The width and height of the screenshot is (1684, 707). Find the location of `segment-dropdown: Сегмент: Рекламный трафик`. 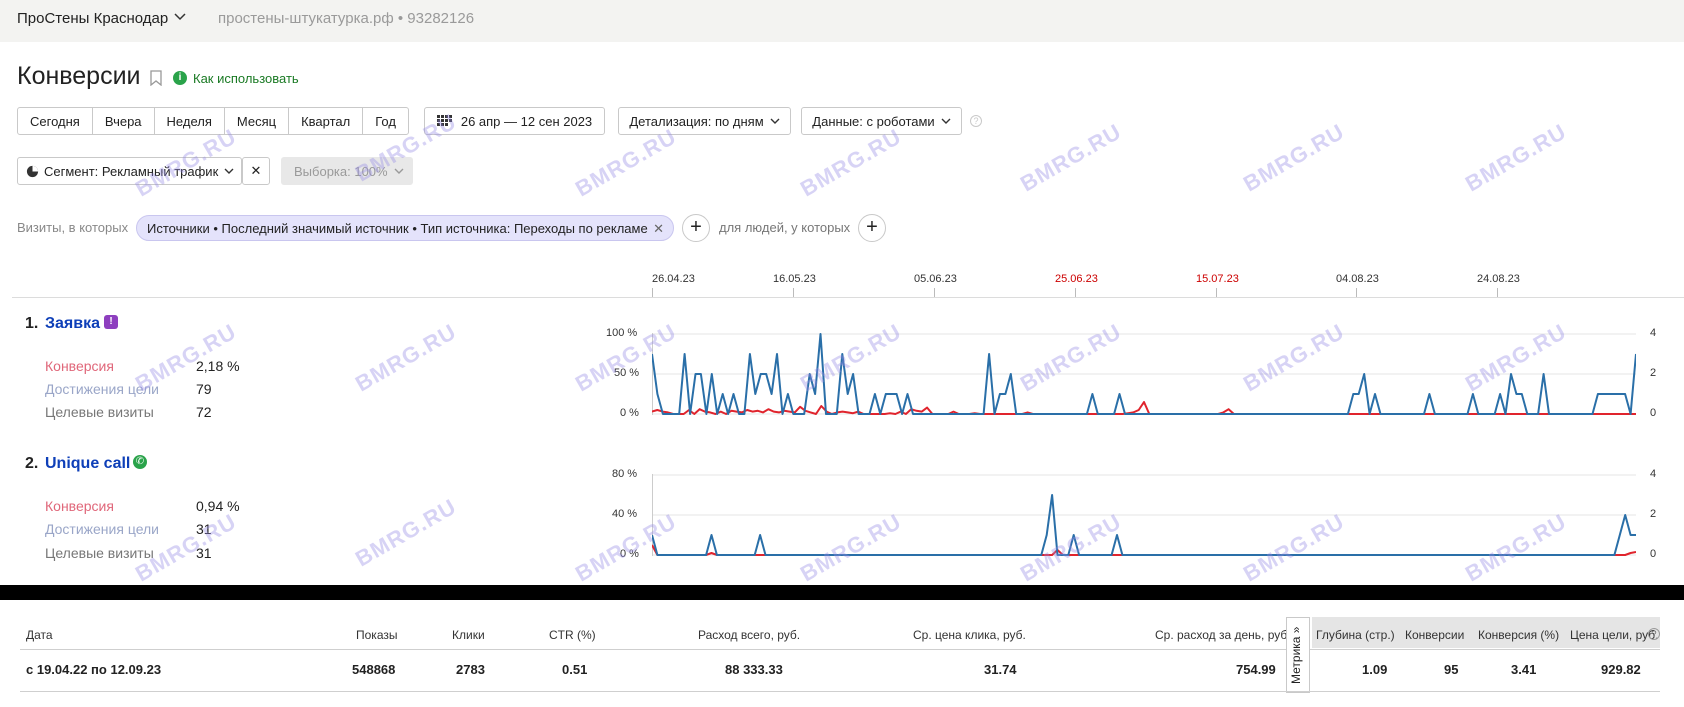

segment-dropdown: Сегмент: Рекламный трафик is located at coordinates (129, 171).